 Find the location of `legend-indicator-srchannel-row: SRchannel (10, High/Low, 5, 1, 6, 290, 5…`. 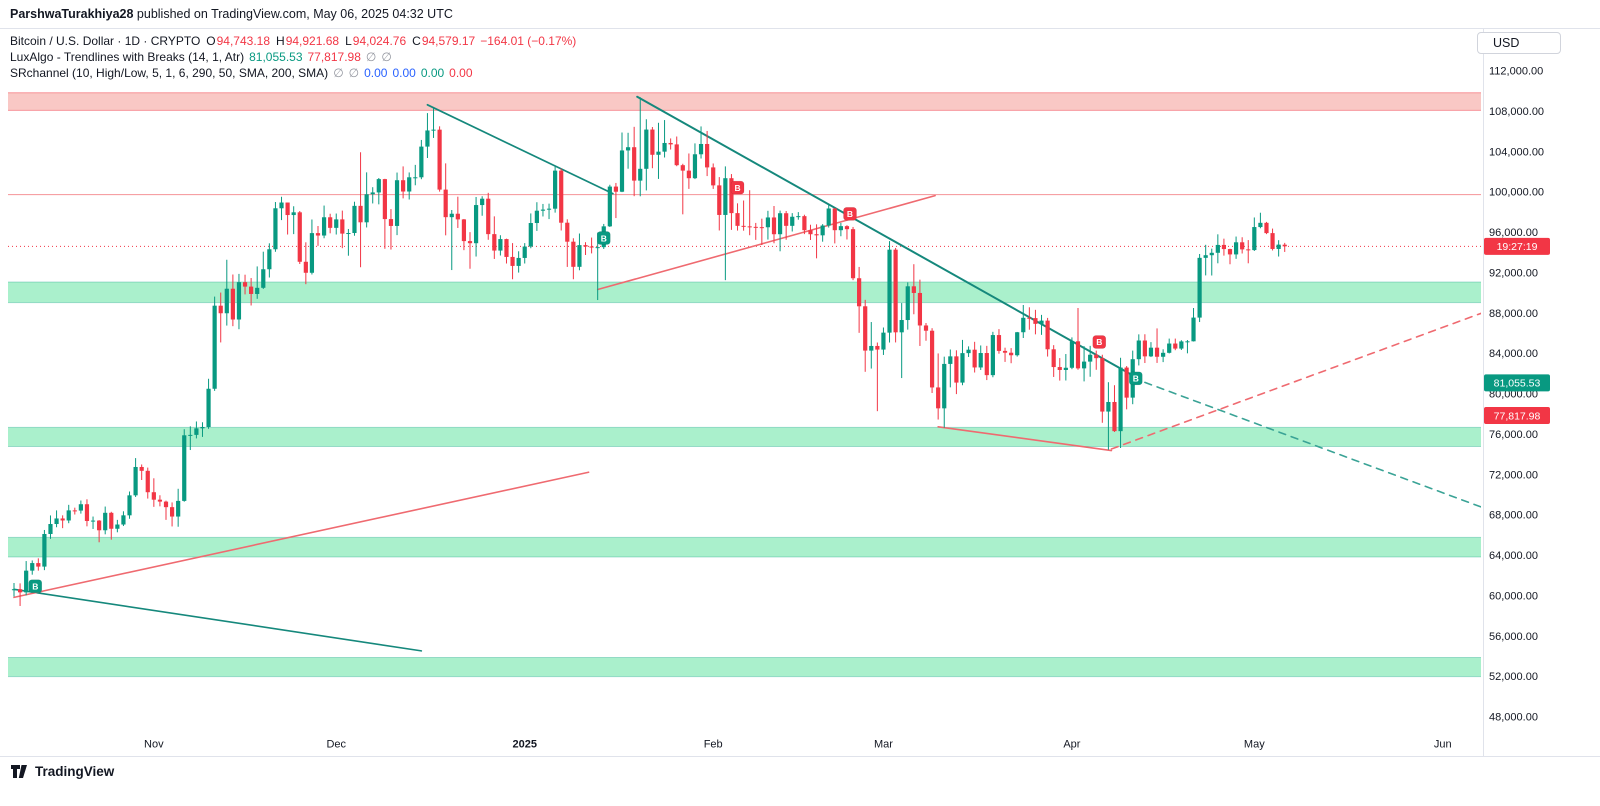

legend-indicator-srchannel-row: SRchannel (10, High/Low, 5, 1, 6, 290, 5… is located at coordinates (293, 72).